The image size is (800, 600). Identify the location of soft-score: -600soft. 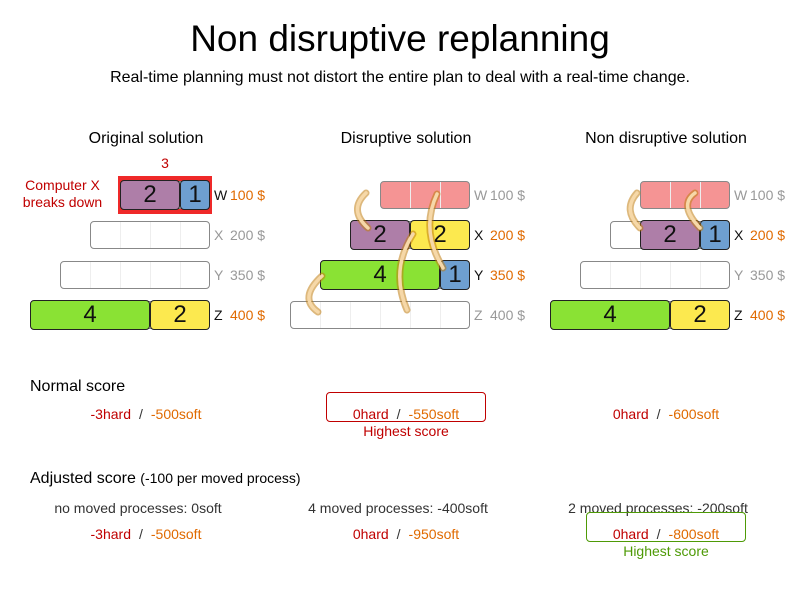
(694, 414).